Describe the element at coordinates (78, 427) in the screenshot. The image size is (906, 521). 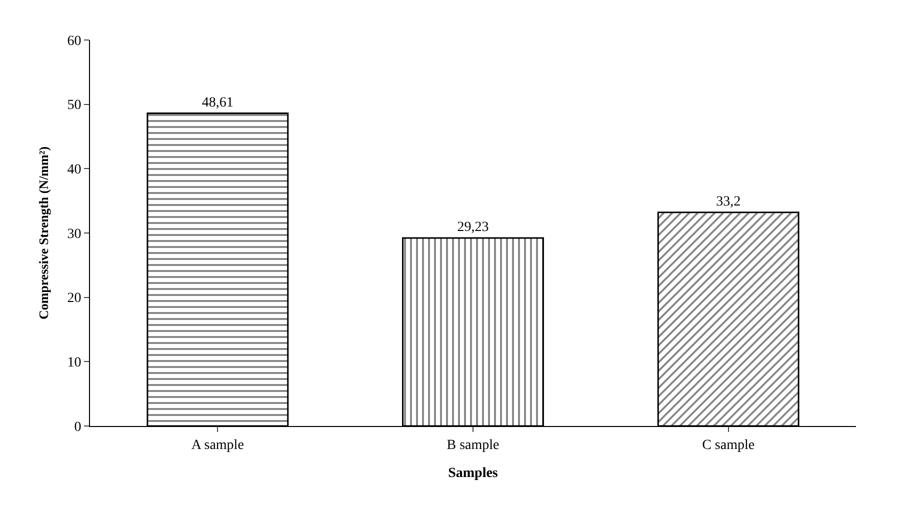
I see `y-tick-label: 0` at that location.